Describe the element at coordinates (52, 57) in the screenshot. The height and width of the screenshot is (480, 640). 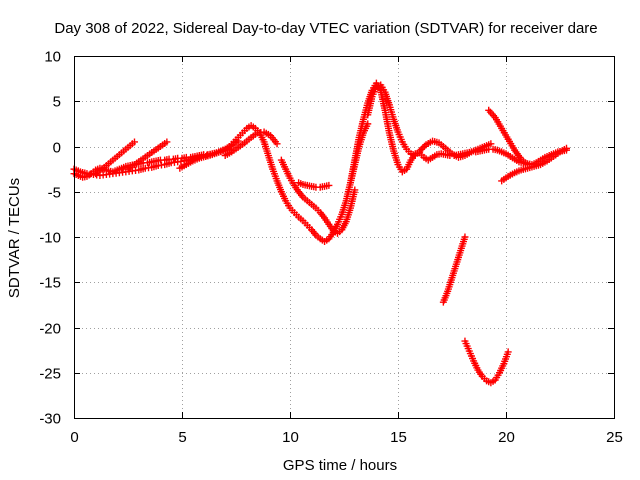
I see `y-tick-label: 10` at that location.